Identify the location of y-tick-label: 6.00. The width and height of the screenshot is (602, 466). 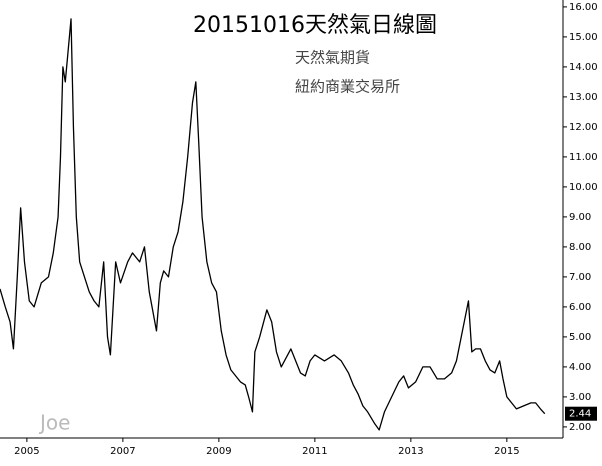
(580, 307).